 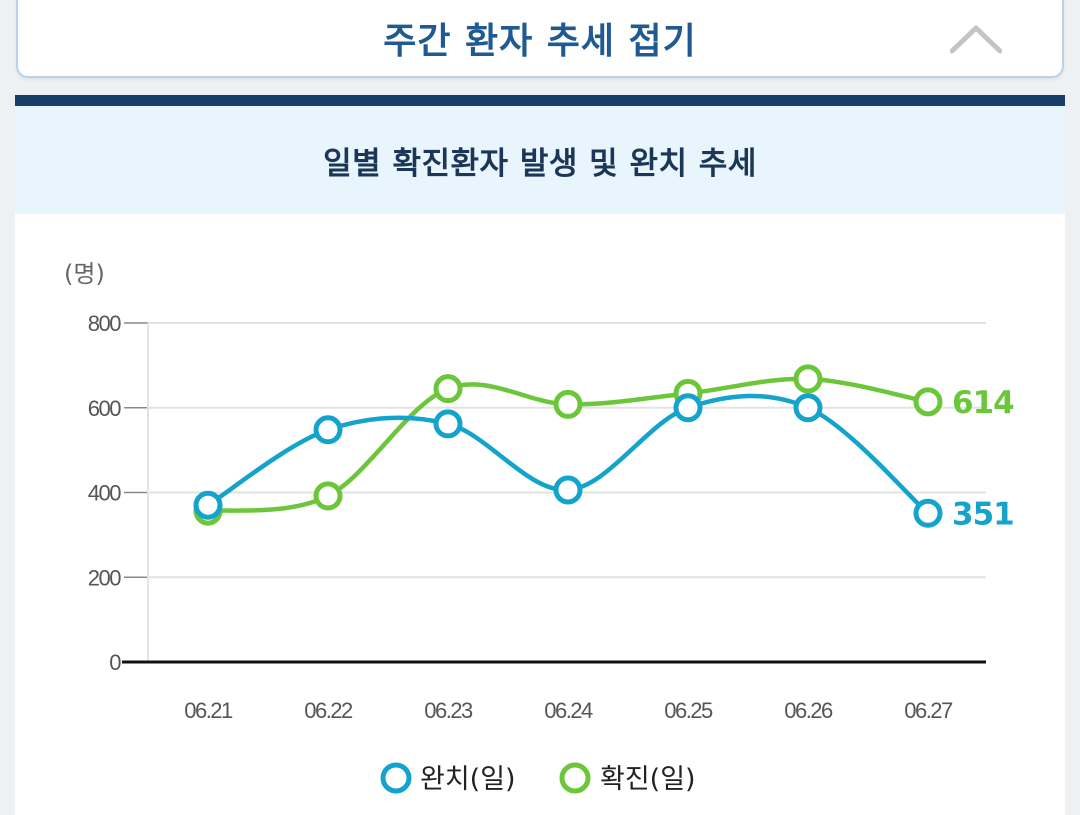 What do you see at coordinates (104, 323) in the screenshot?
I see `y-tick-label: 800` at bounding box center [104, 323].